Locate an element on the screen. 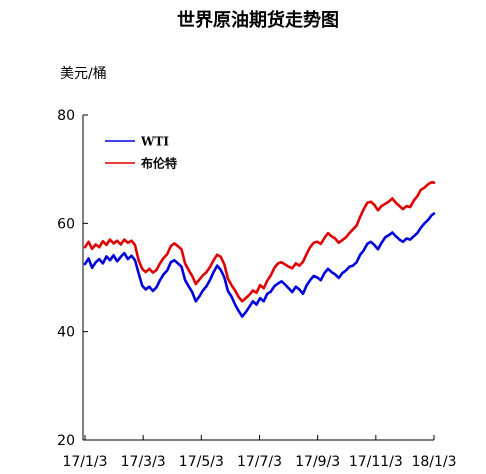  legend-label: WTI is located at coordinates (154, 142).